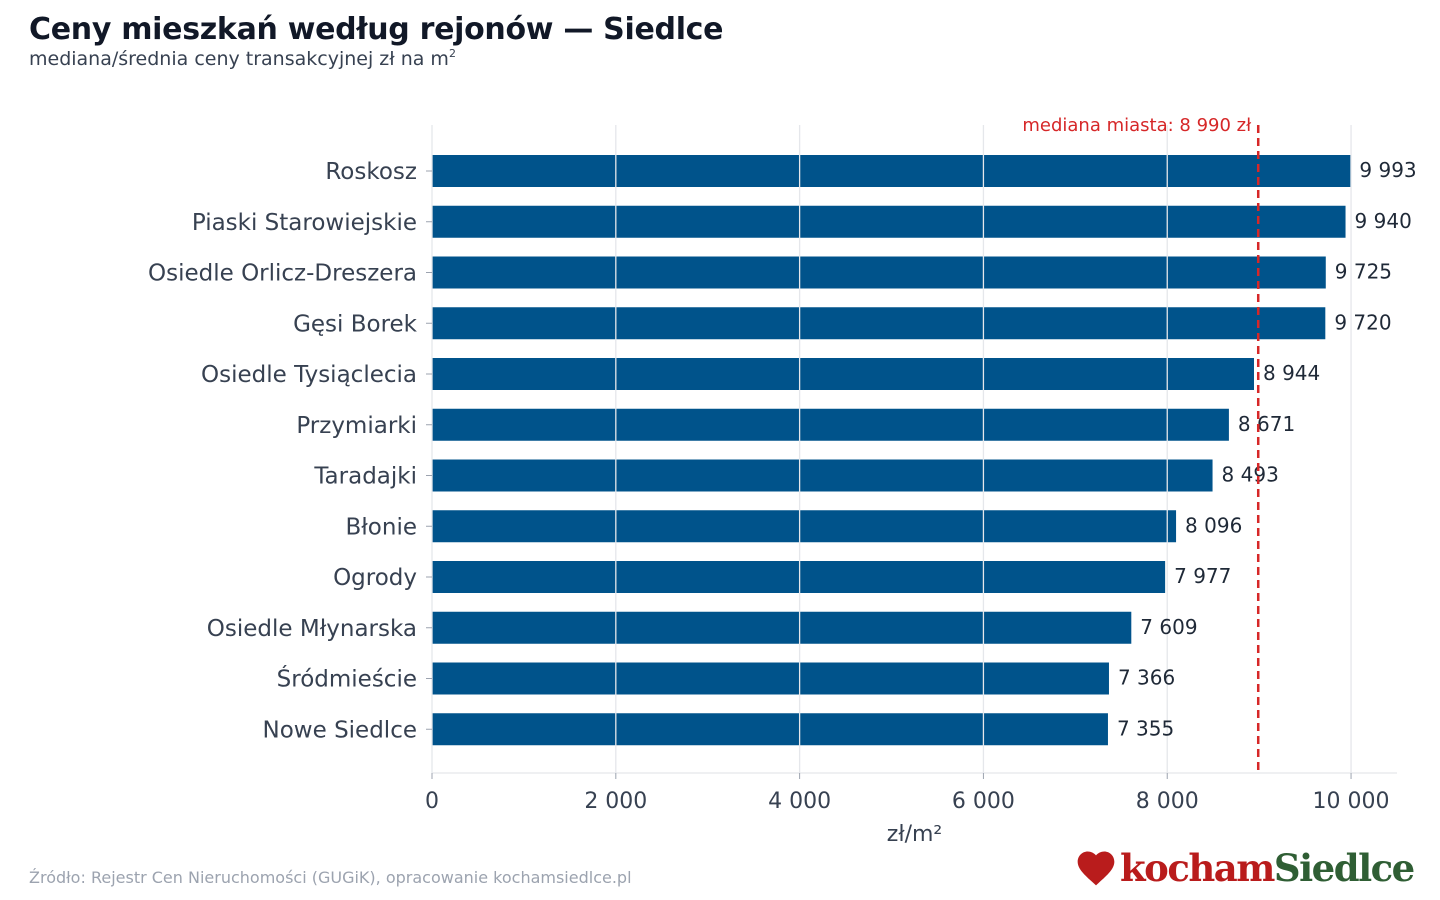 This screenshot has height=900, width=1440. I want to click on category-label: Przymiarki, so click(356, 426).